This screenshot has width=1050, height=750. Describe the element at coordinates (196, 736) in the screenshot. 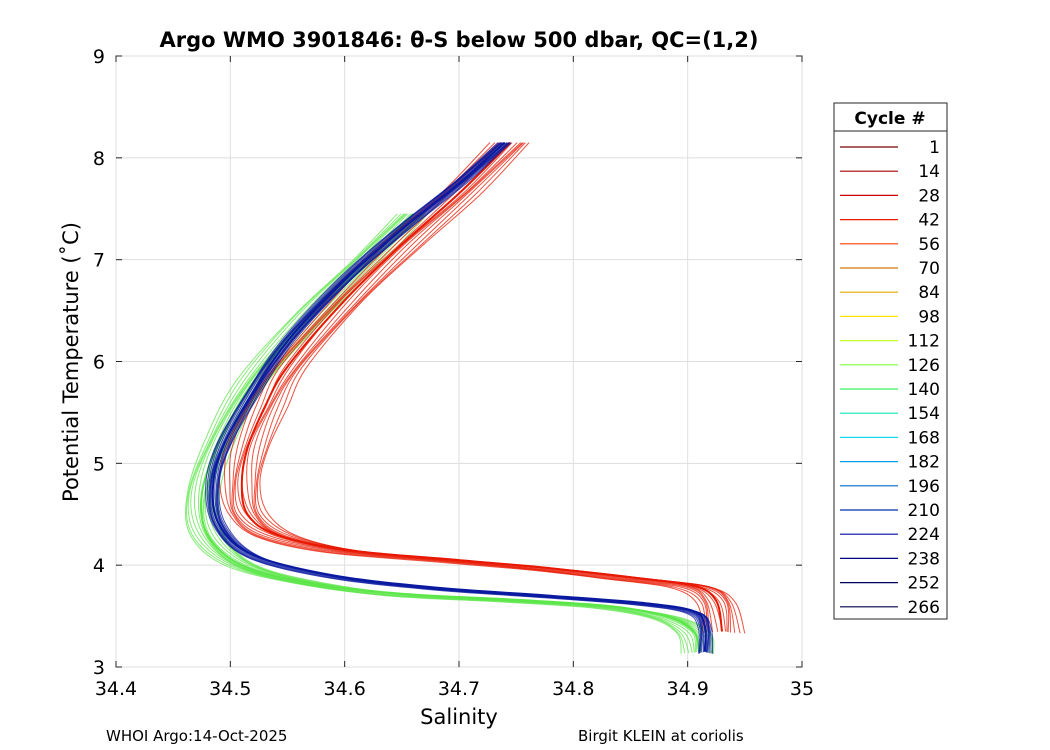

I see `footer-left: WHOI Argo:14-Oct-2025` at that location.